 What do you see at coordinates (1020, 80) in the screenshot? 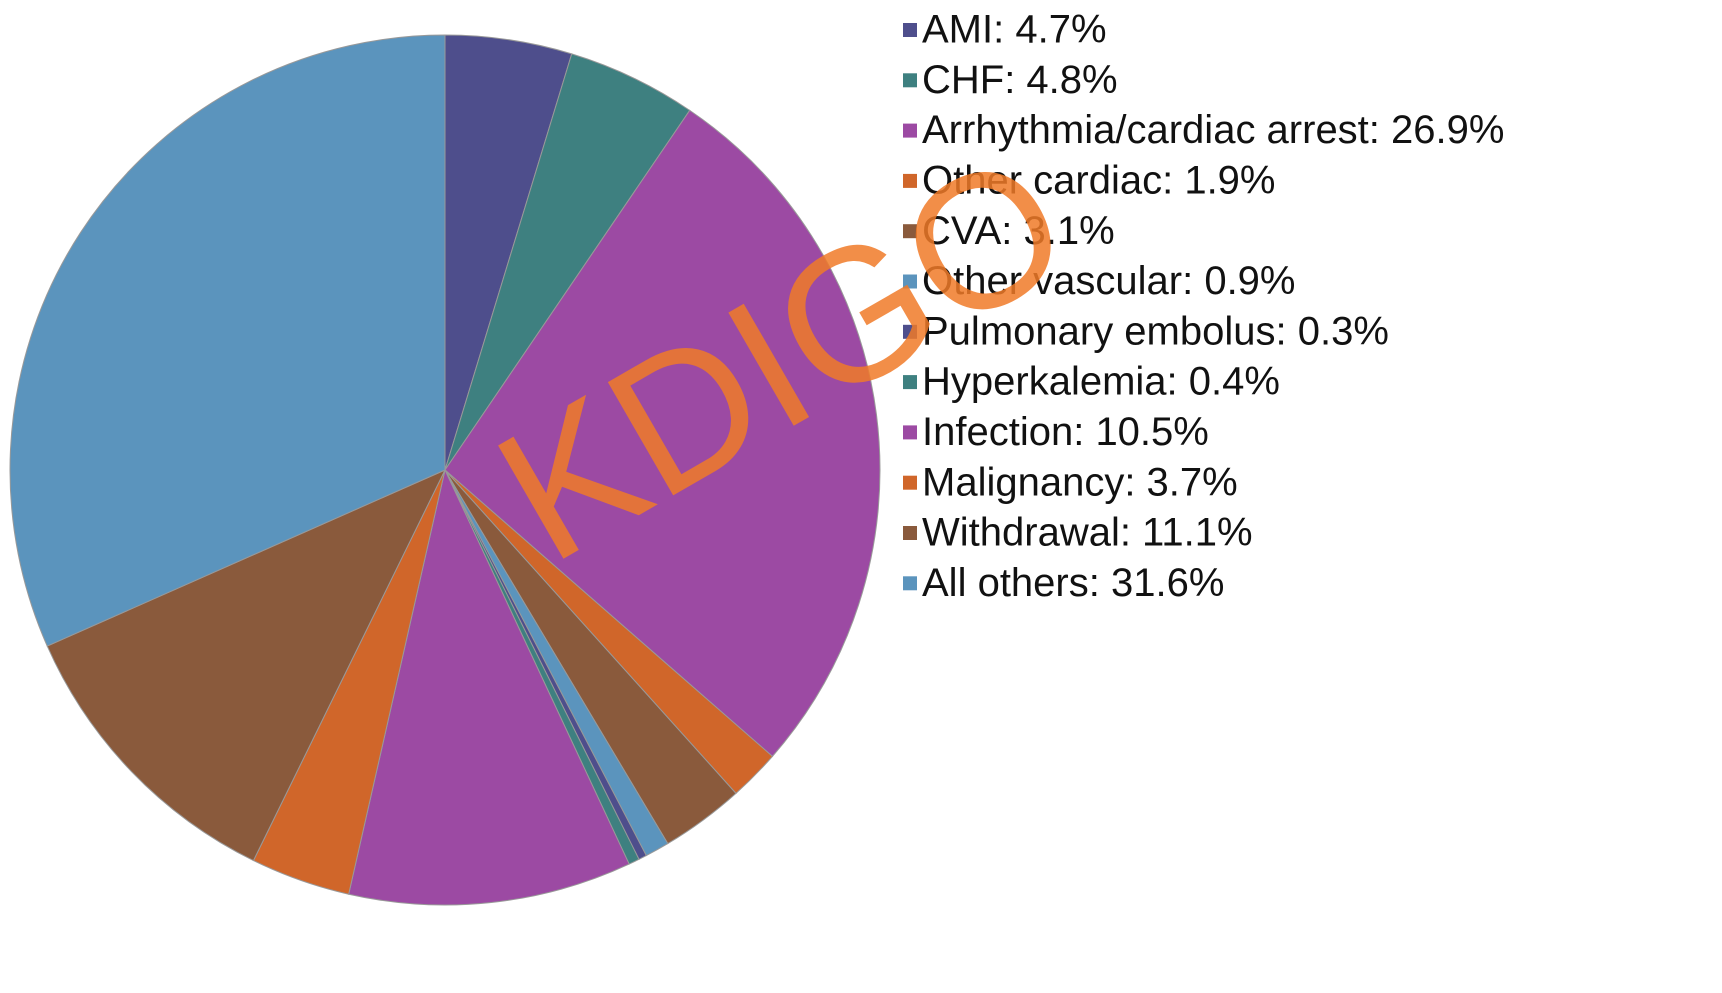
I see `legend-label: CHF: 4.8%` at bounding box center [1020, 80].